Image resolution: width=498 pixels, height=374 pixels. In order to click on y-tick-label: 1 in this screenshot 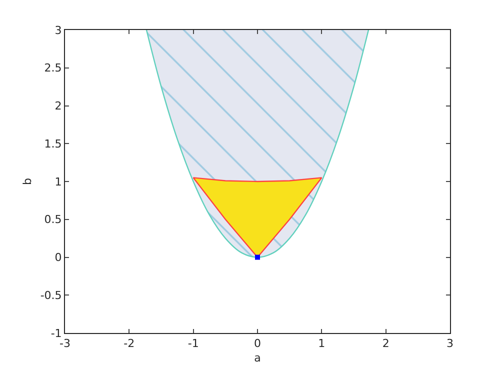, I will do `click(58, 181)`.